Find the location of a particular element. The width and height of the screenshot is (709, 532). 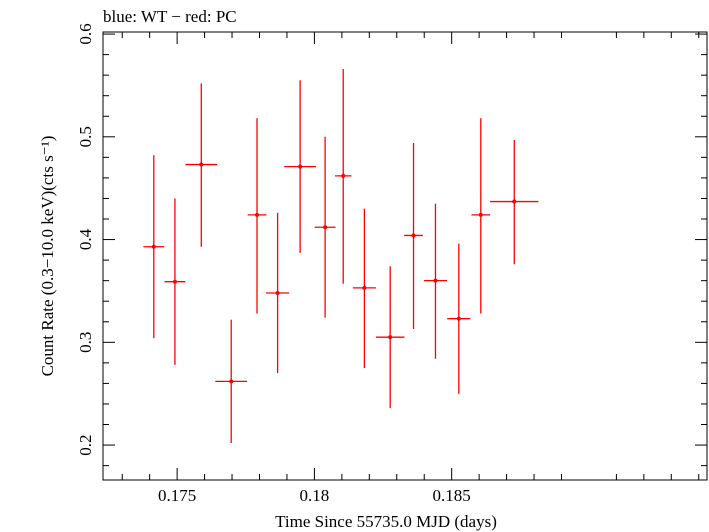

y-axis-tick-labels: 0.2 0.3 0.4 0.5 0.6 is located at coordinates (85, 239).